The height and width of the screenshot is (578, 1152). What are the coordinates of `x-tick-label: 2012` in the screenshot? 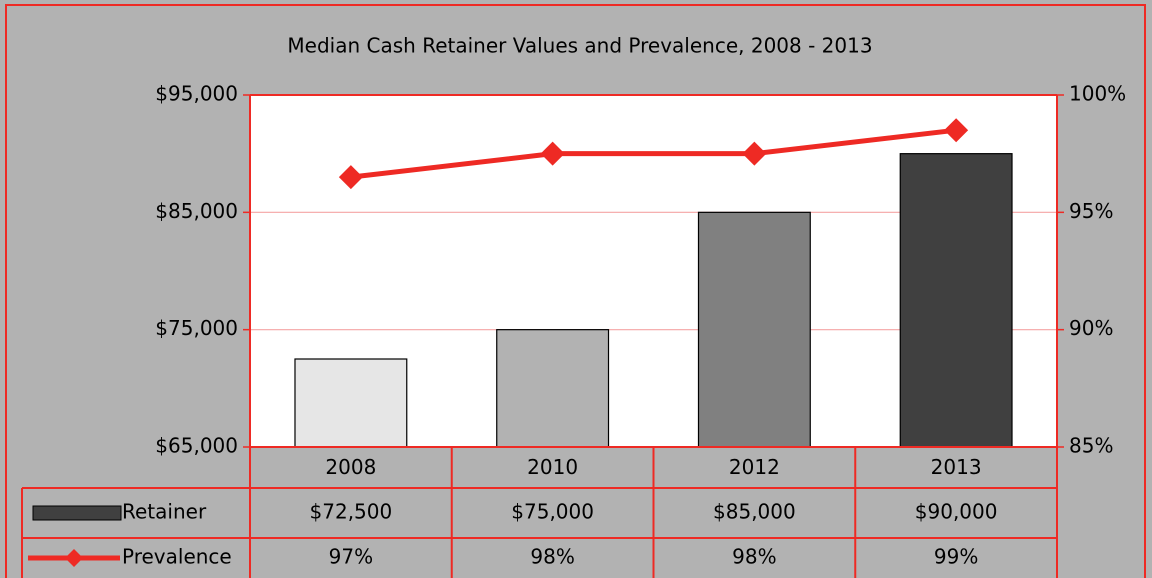 It's located at (754, 467).